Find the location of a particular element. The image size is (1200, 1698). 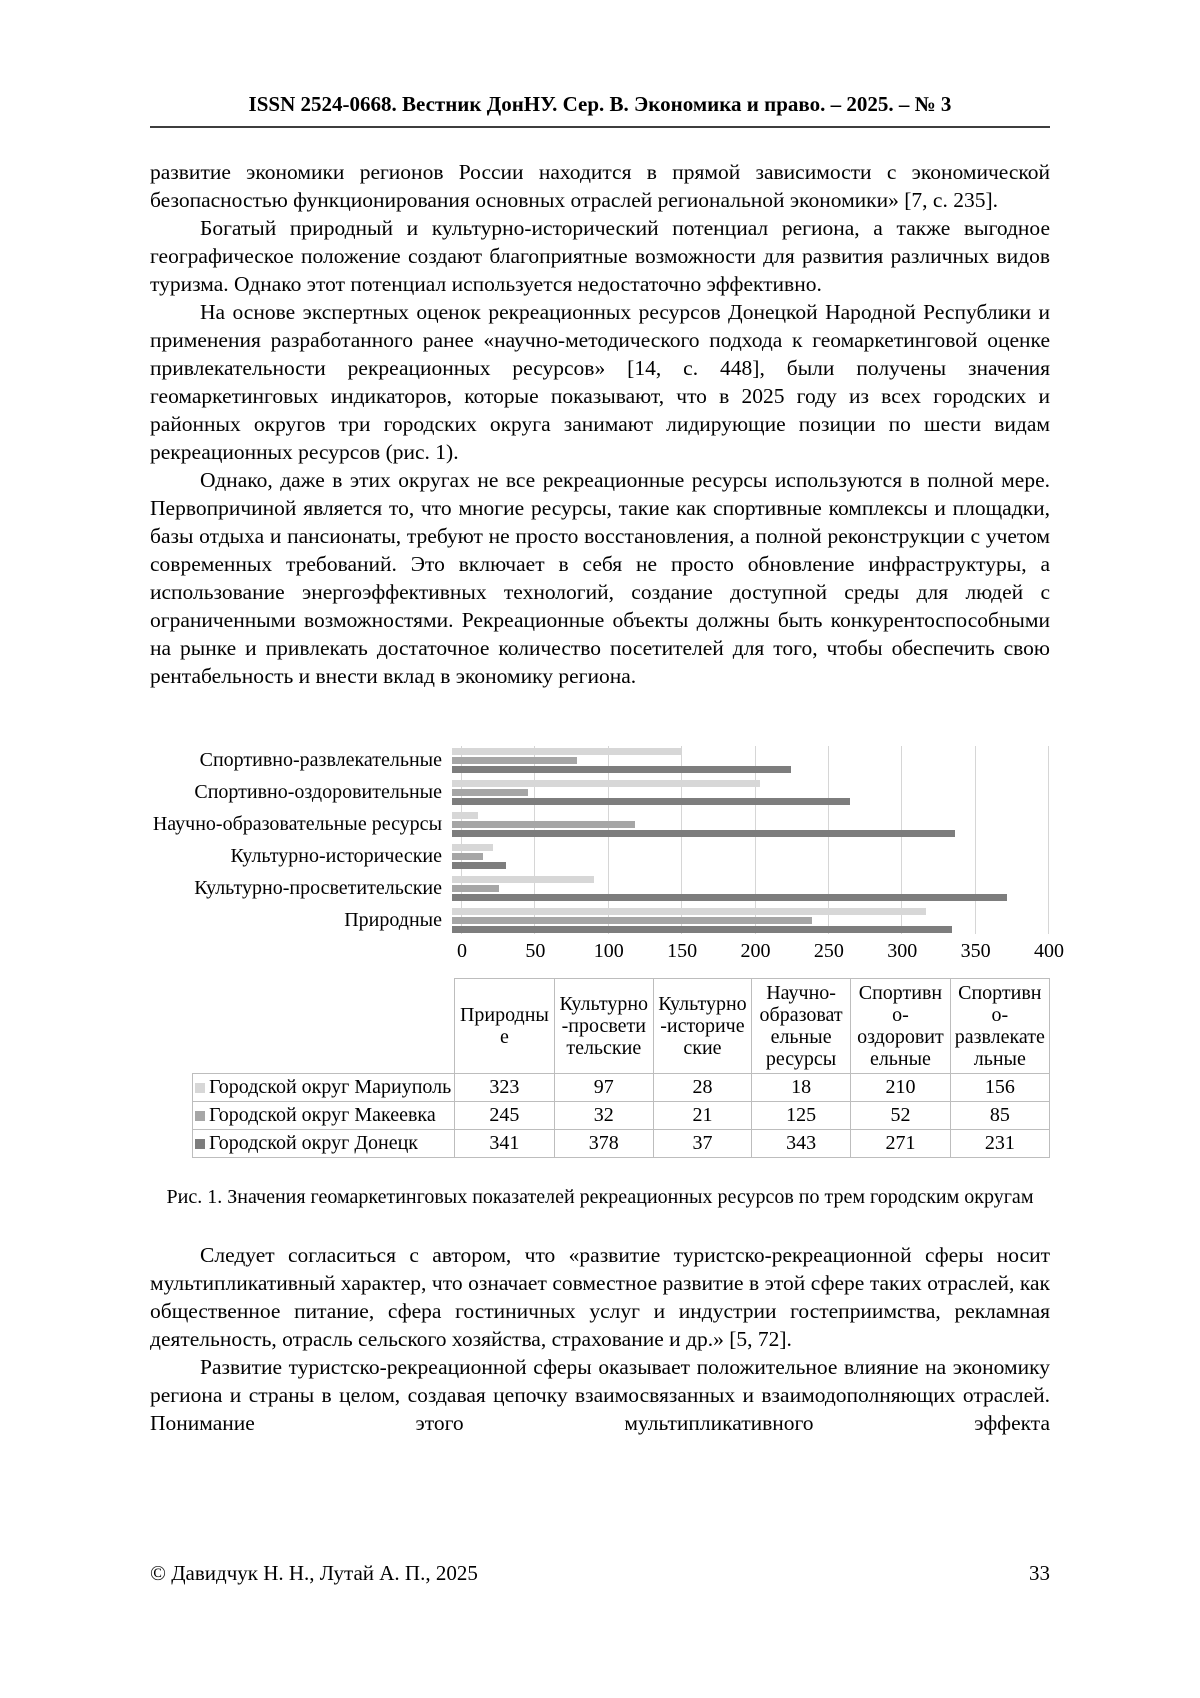

value-cell: 156 is located at coordinates (1000, 1087).